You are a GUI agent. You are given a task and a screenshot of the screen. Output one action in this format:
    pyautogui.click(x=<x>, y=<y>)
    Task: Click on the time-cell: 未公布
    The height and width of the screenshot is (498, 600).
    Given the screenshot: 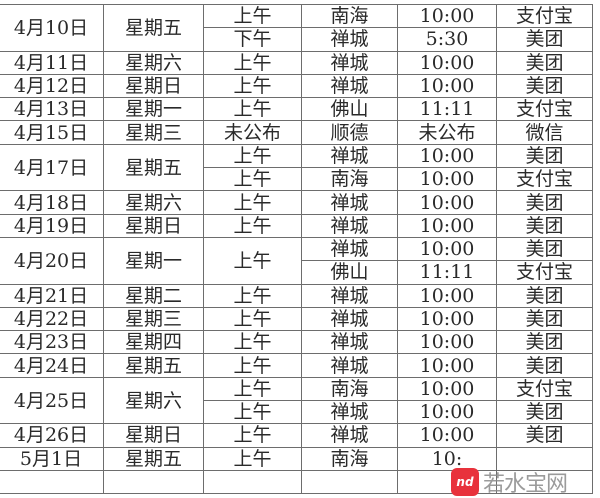 What is the action you would take?
    pyautogui.click(x=447, y=132)
    